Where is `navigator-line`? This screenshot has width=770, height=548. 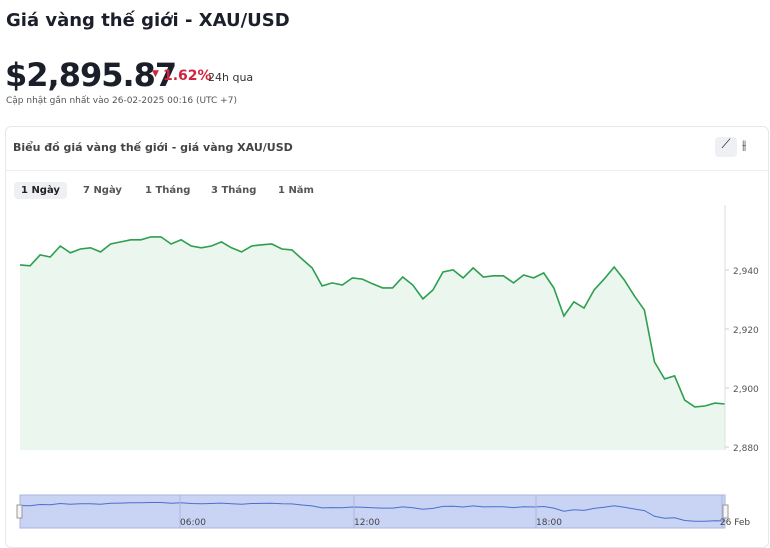
navigator-line is located at coordinates (372, 512).